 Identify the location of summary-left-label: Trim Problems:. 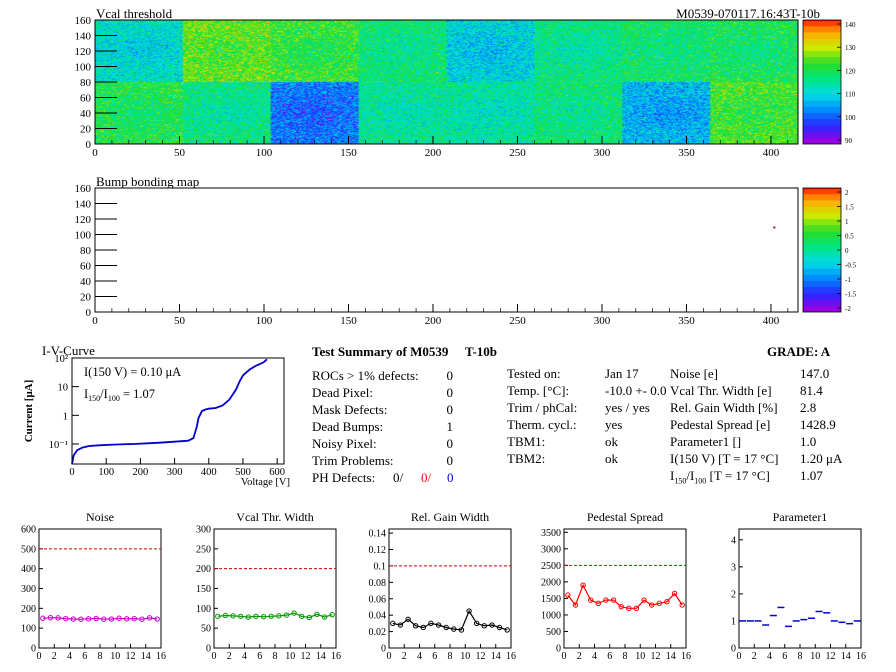
(353, 460).